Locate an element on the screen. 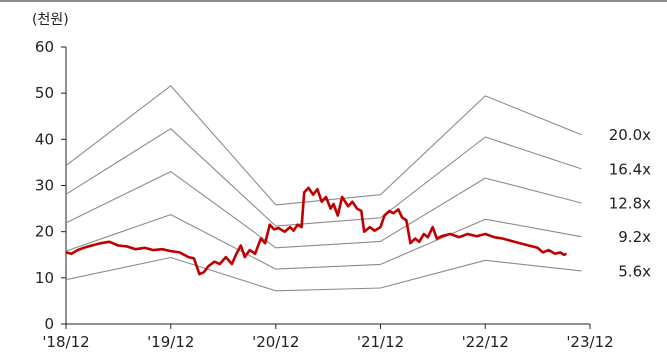 The height and width of the screenshot is (355, 667). x-tick-label: '23/12 is located at coordinates (589, 342).